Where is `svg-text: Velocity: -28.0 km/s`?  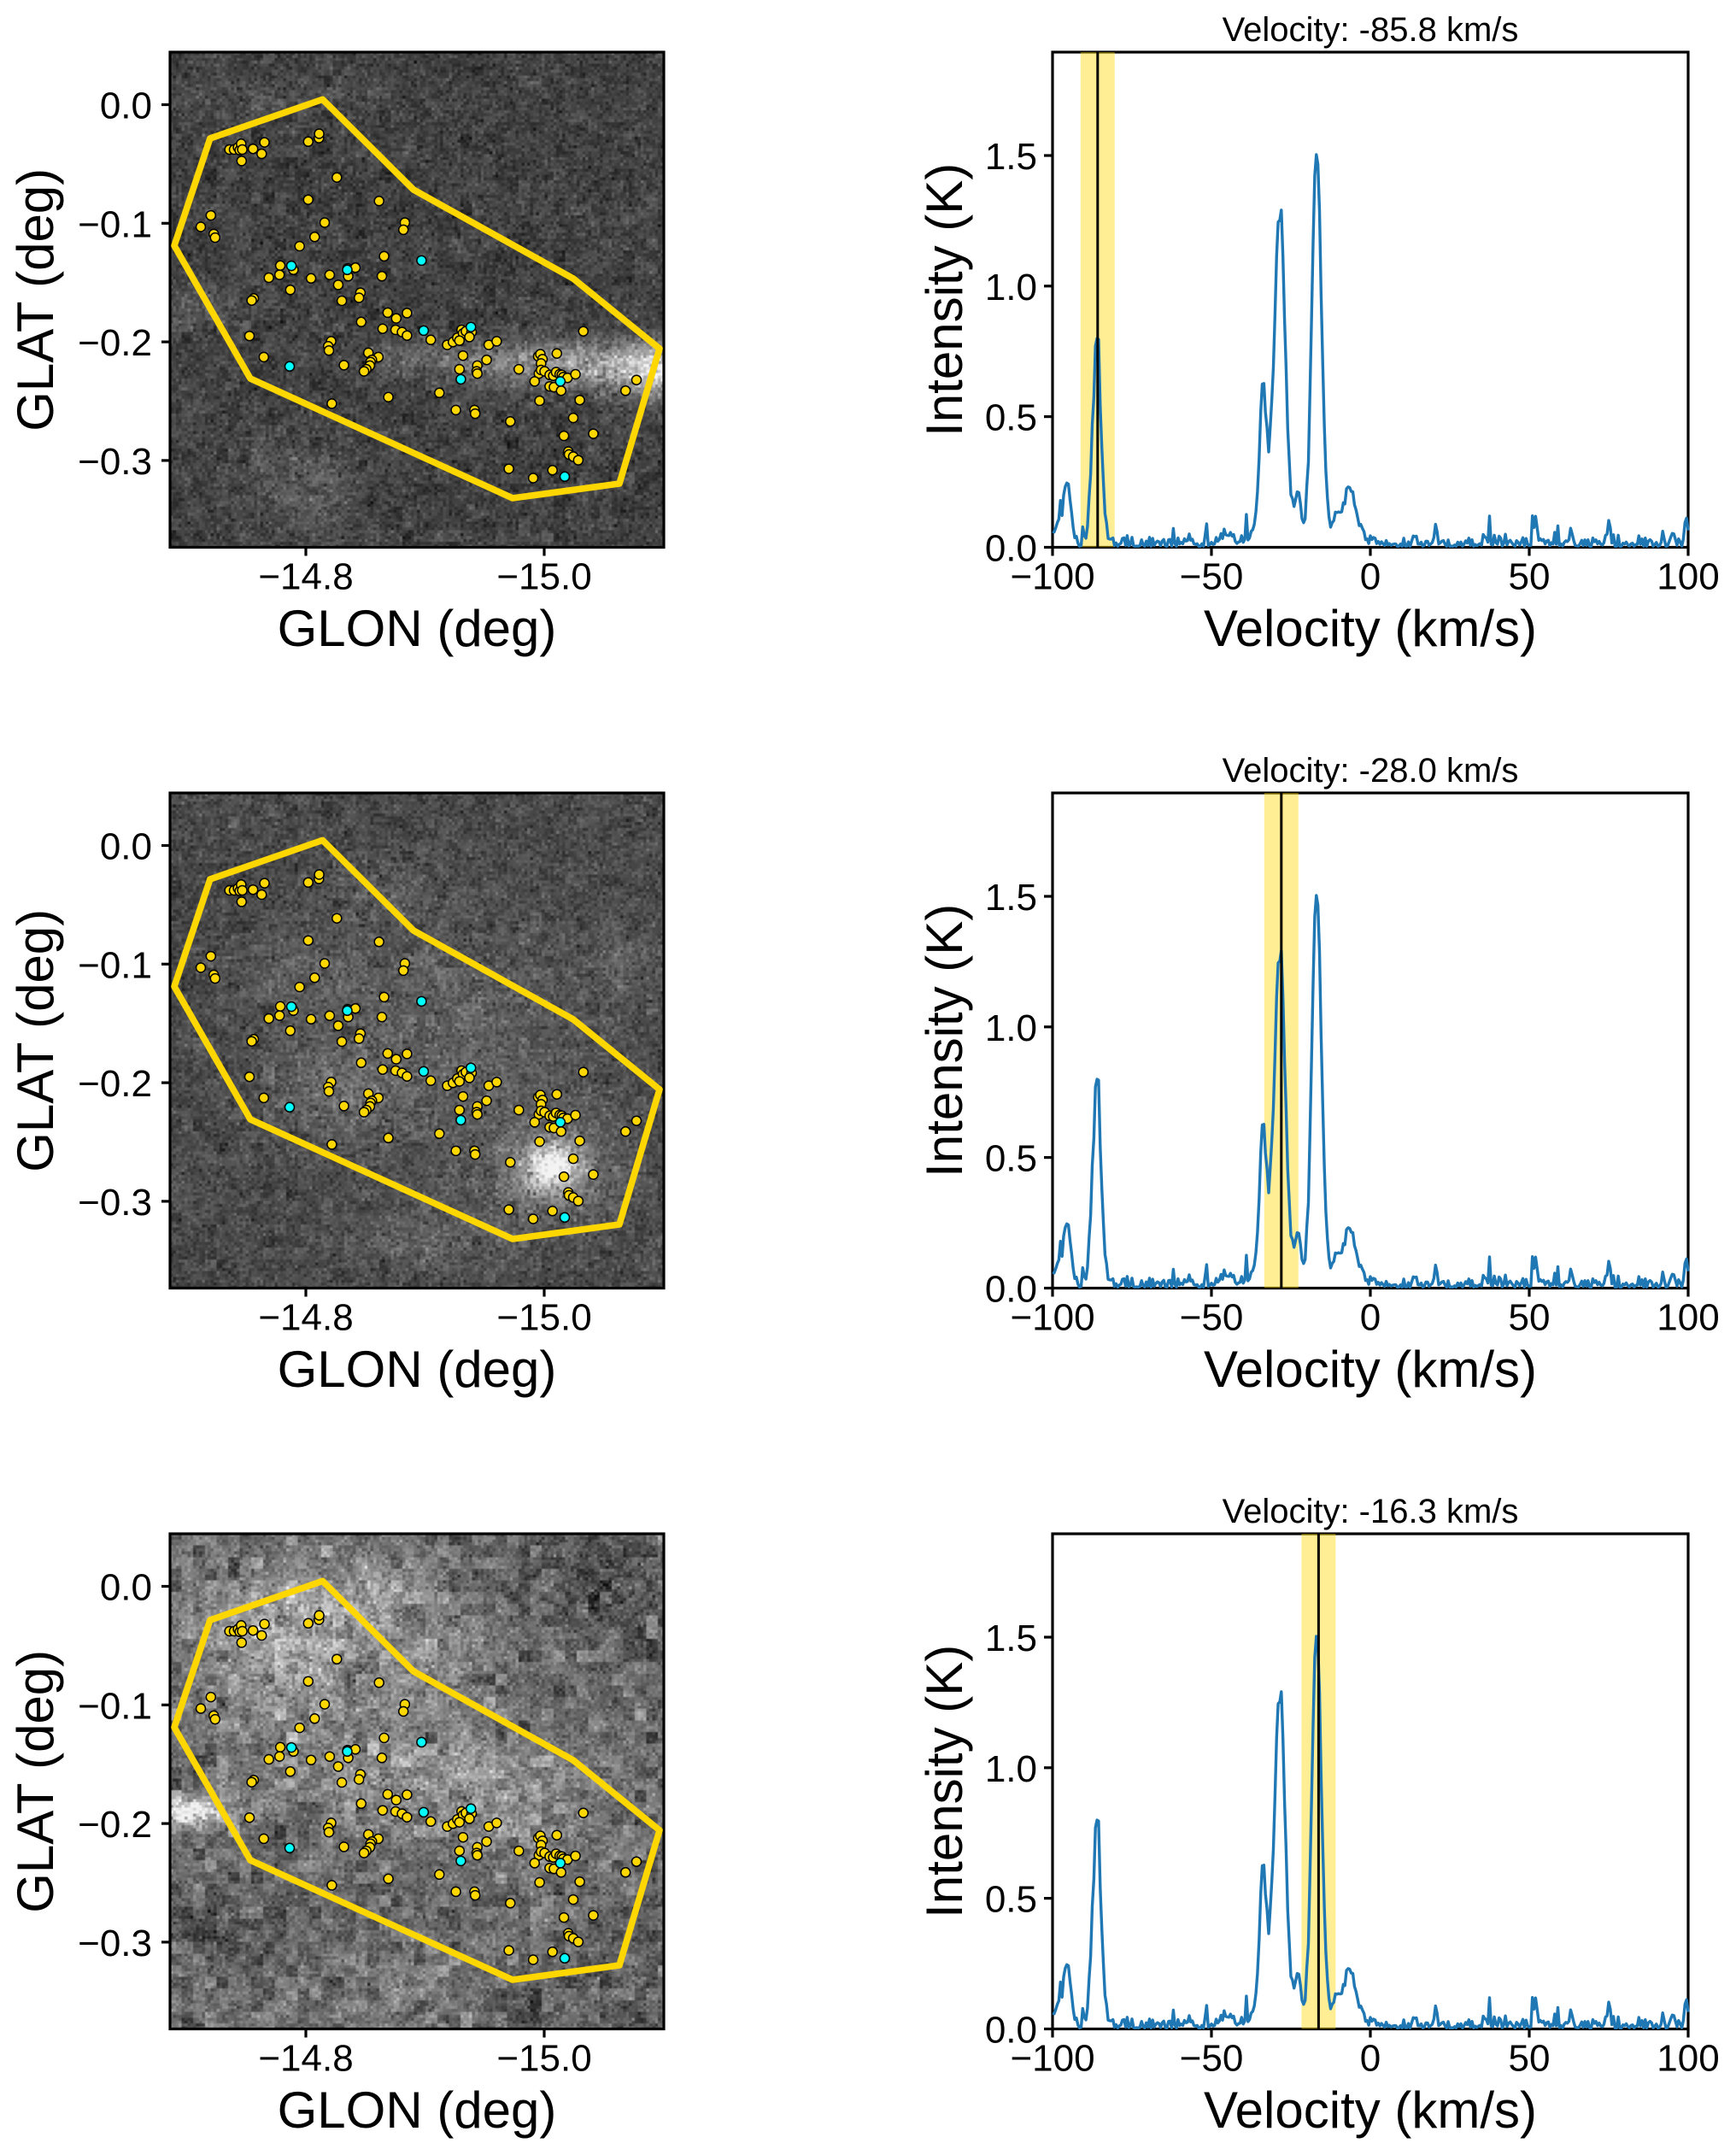
svg-text: Velocity: -28.0 km/s is located at coordinates (1371, 771).